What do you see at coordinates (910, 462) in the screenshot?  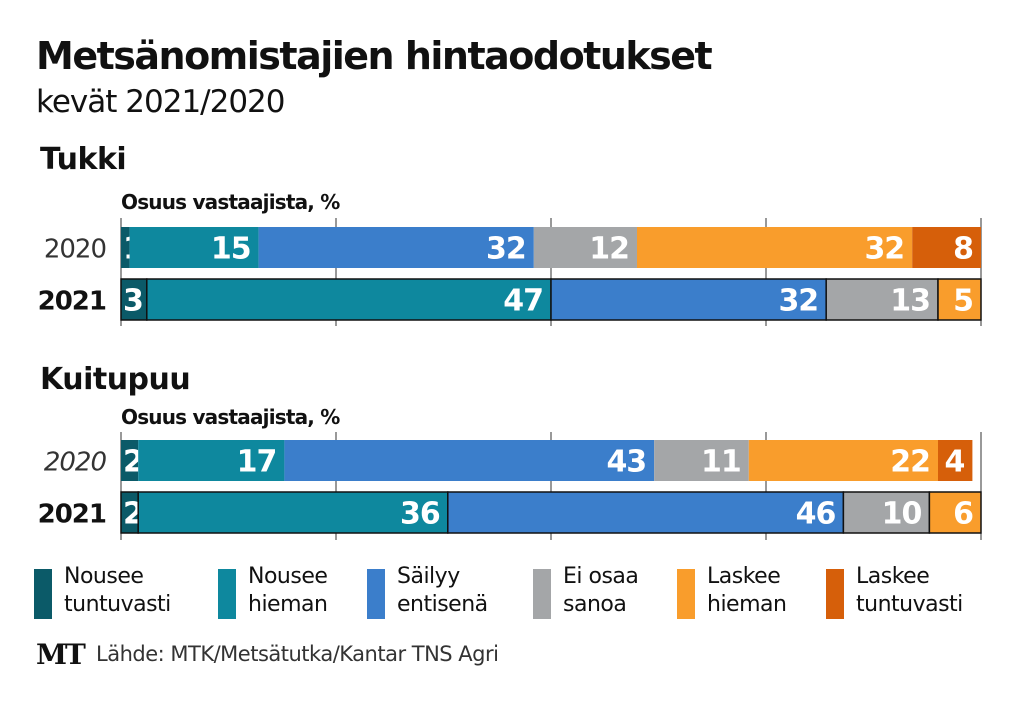 I see `data-label: 22` at bounding box center [910, 462].